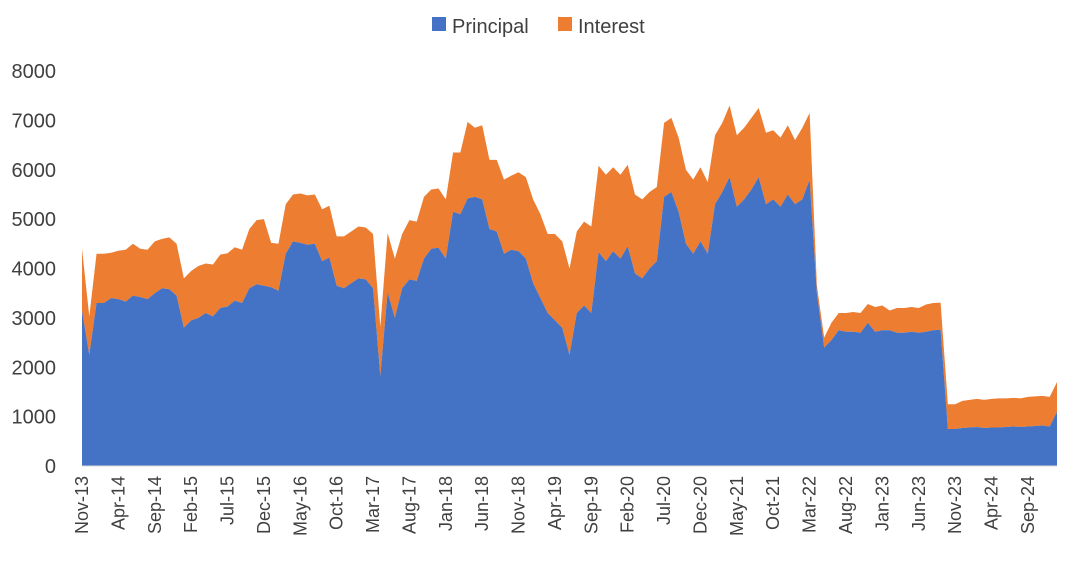 This screenshot has width=1074, height=570. Describe the element at coordinates (34, 121) in the screenshot. I see `y-tick-label: 7000` at that location.